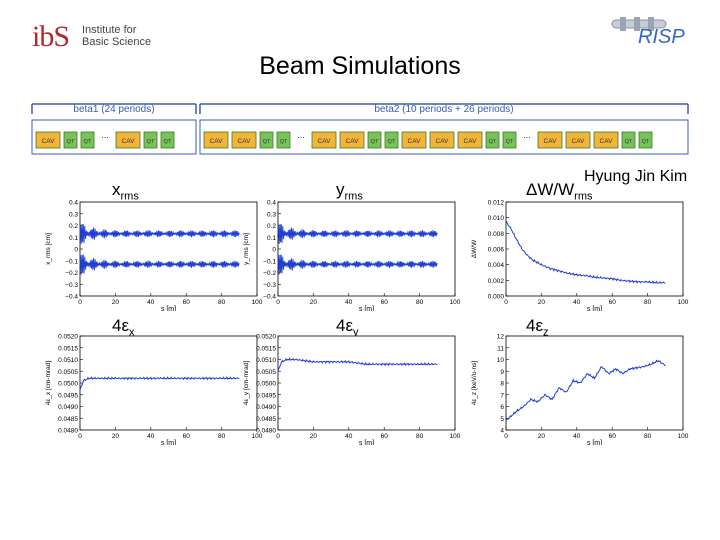  I want to click on ibs-logo: ibS Institute for Basic Science, so click(92, 37).